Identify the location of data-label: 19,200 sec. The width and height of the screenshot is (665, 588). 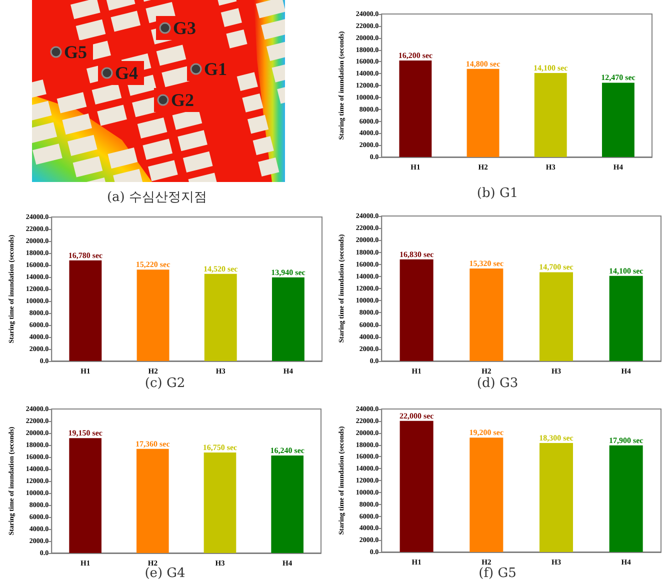
(486, 433).